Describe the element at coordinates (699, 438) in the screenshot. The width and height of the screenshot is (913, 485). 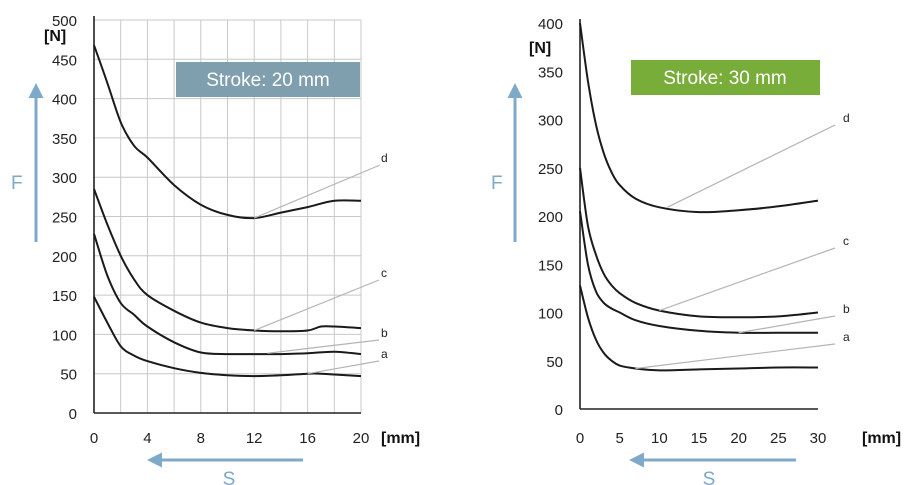
I see `x-tick-label: 15` at that location.